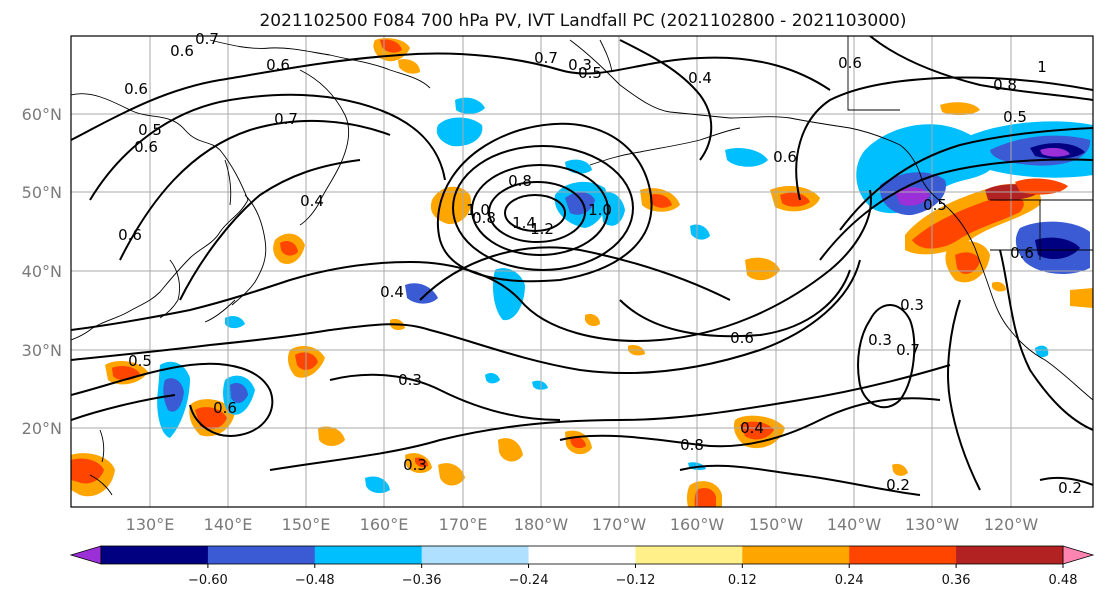 This screenshot has height=601, width=1105. Describe the element at coordinates (320, 64) in the screenshot. I see `coastline-siberia` at that location.